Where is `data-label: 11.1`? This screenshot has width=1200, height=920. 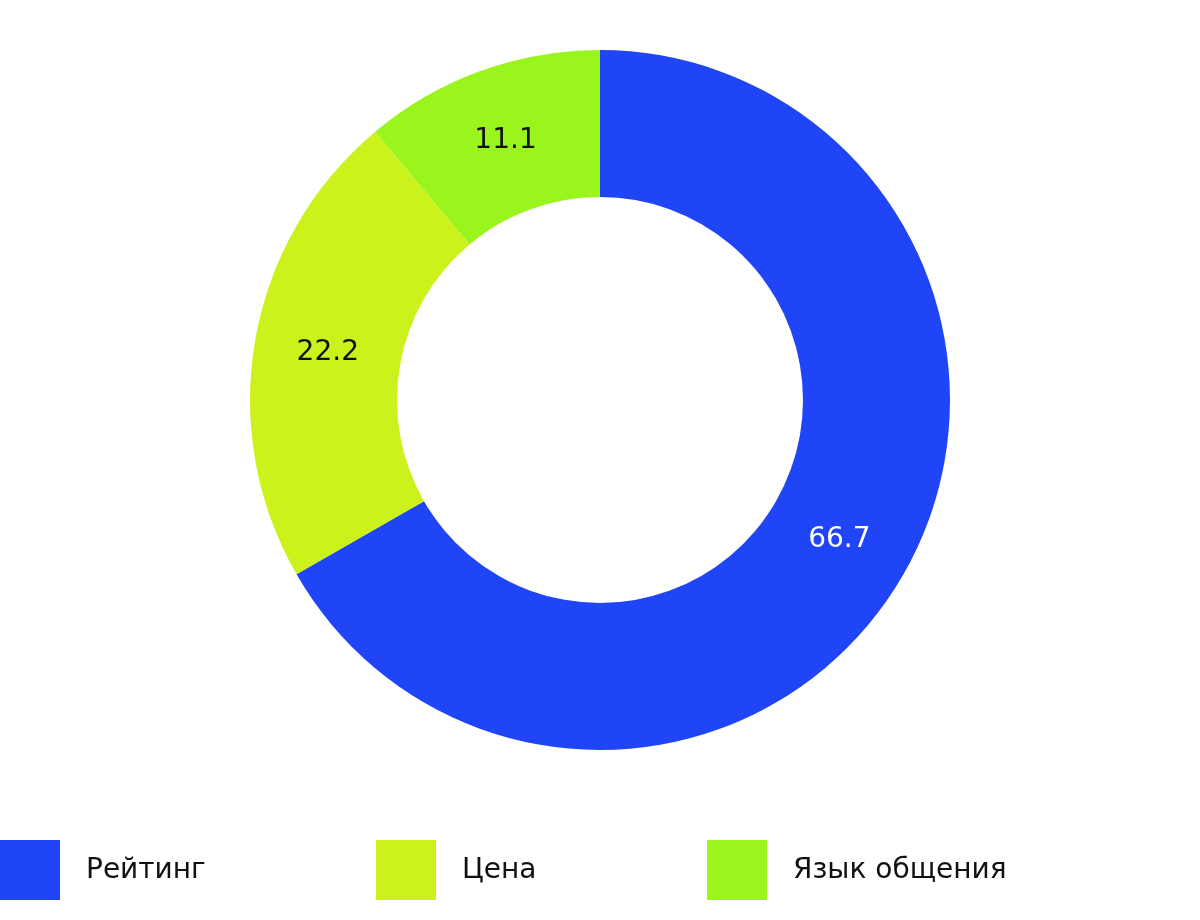
data-label: 11.1 is located at coordinates (505, 139).